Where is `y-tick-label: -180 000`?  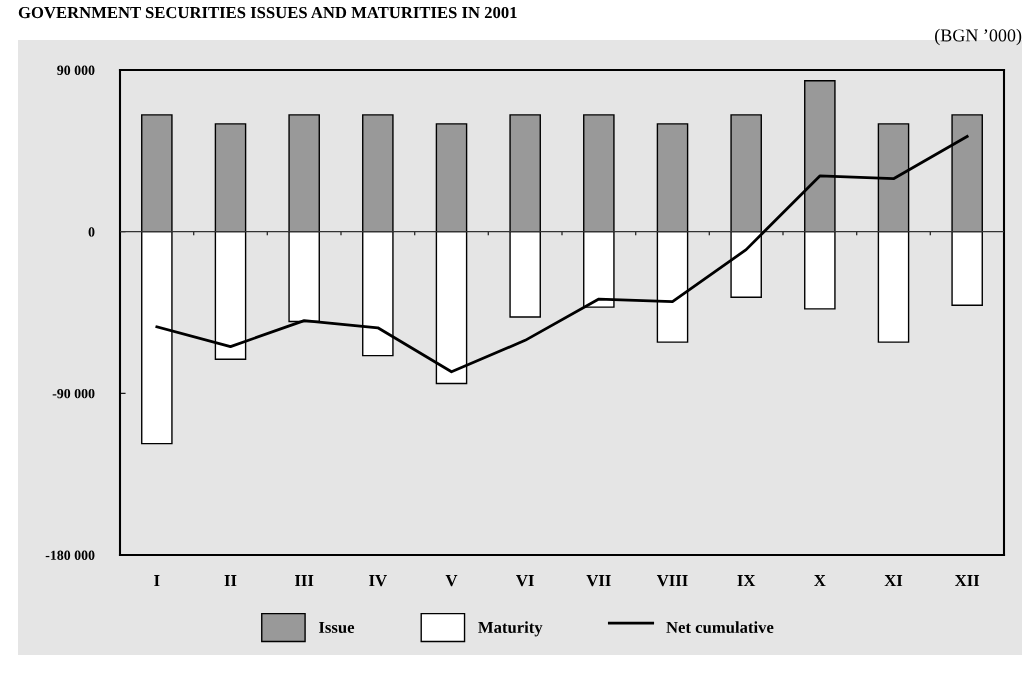
y-tick-label: -180 000 is located at coordinates (70, 555).